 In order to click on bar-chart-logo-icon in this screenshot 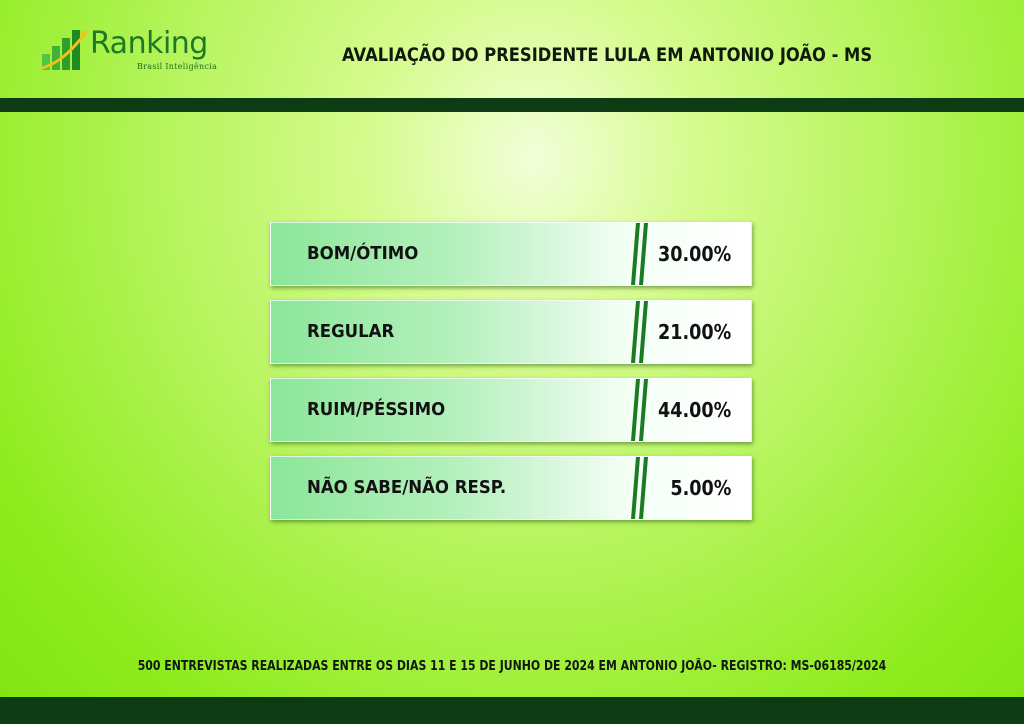, I will do `click(64, 50)`.